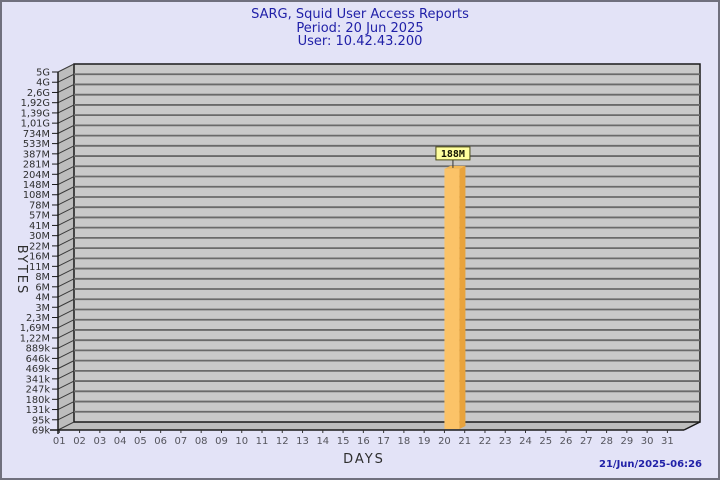 This screenshot has width=720, height=480. Describe the element at coordinates (36, 185) in the screenshot. I see `y-tick-label: 148M` at that location.